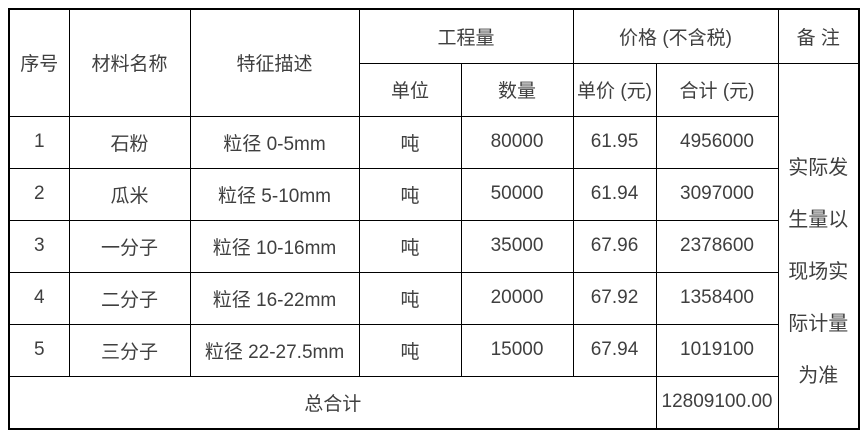 The image size is (864, 436). Describe the element at coordinates (614, 194) in the screenshot. I see `cell-unit-price: 61.94` at that location.